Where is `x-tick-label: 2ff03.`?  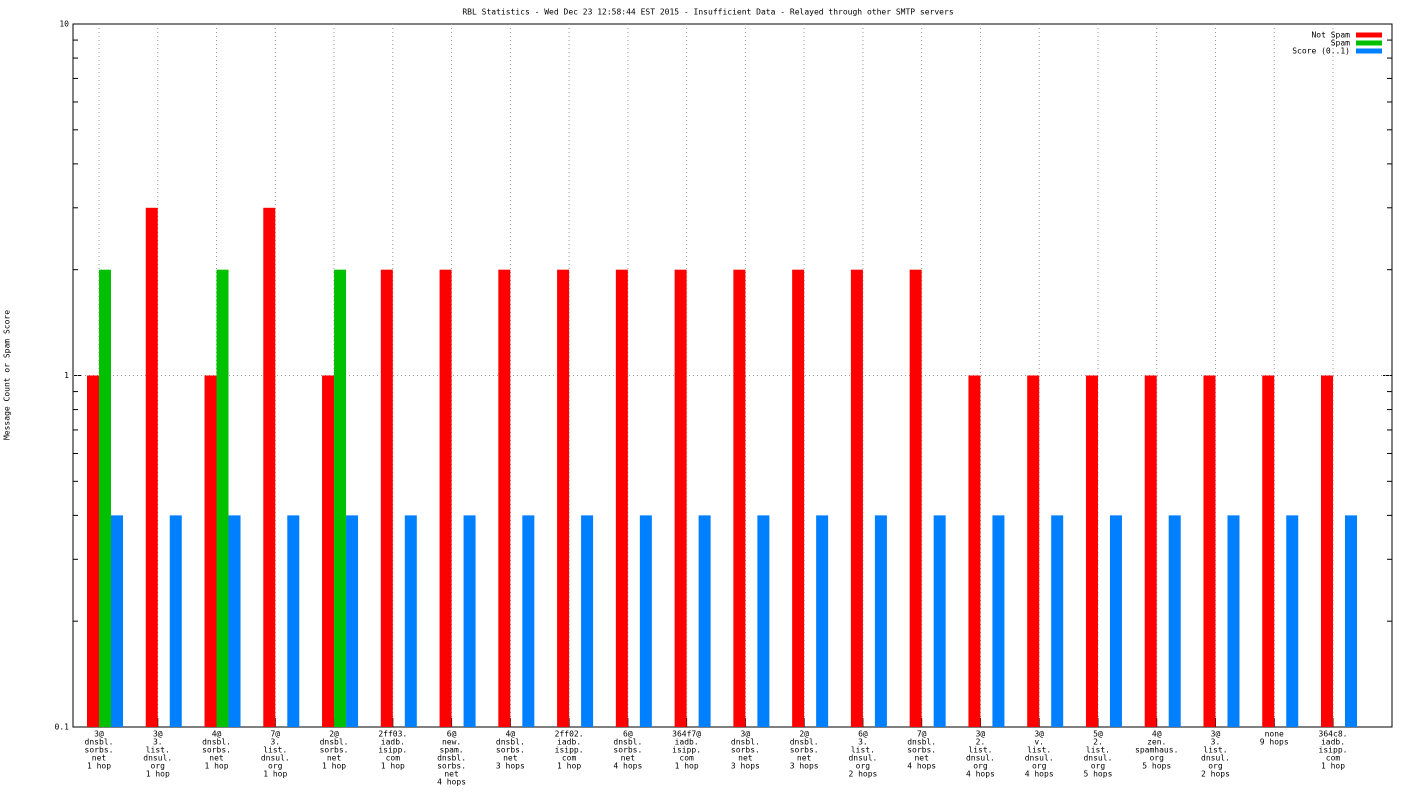 x-tick-label: 2ff03. is located at coordinates (392, 734).